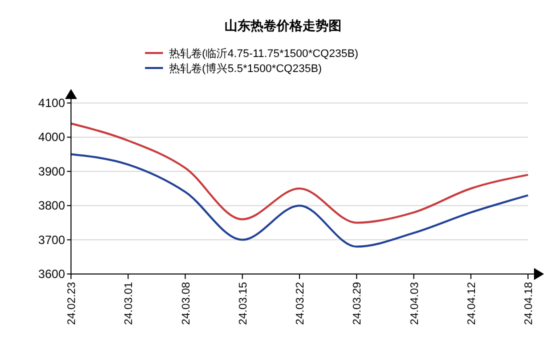  What do you see at coordinates (300, 303) in the screenshot?
I see `x-tick-label: 24.03.22` at bounding box center [300, 303].